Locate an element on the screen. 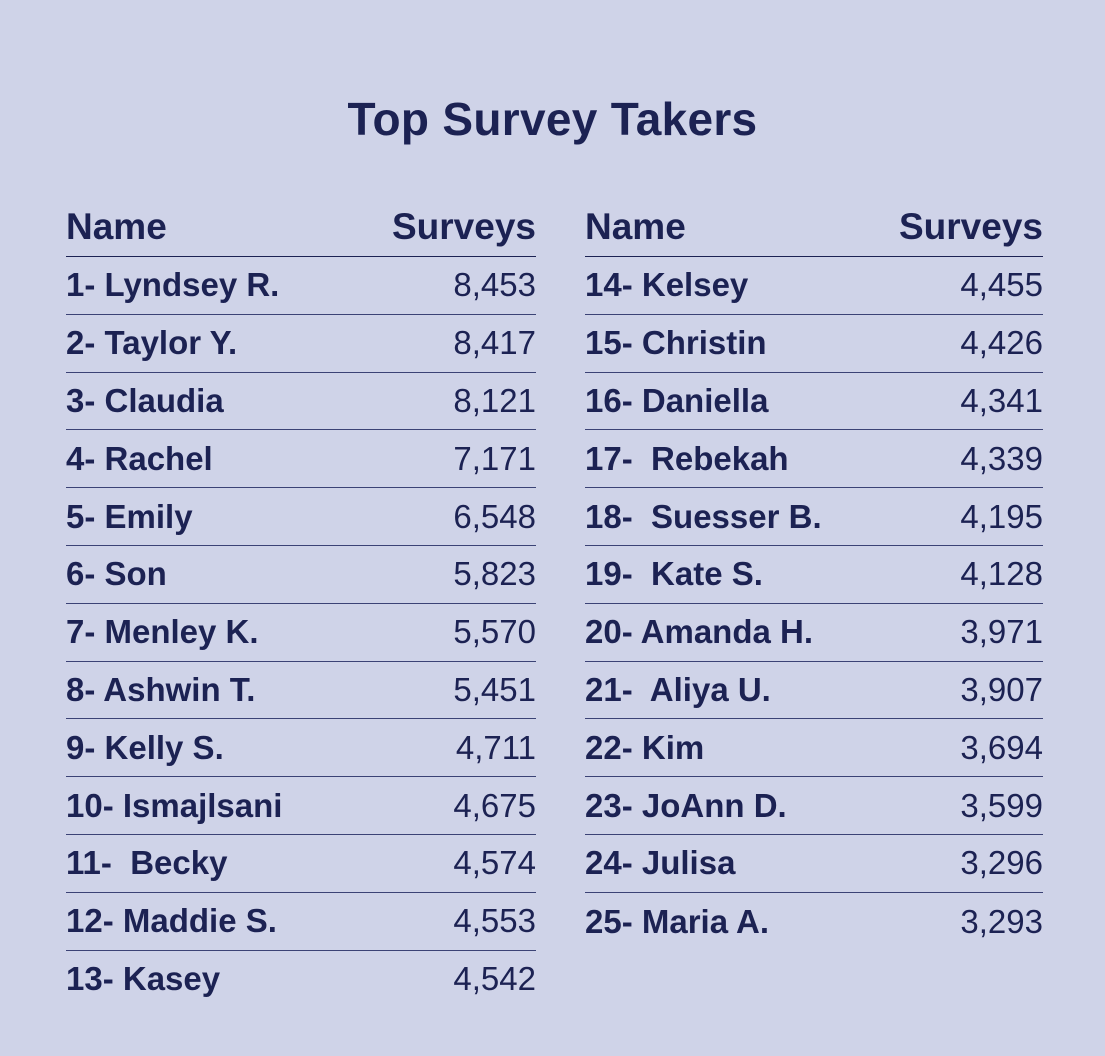 The image size is (1105, 1056). survey-count: 3,599 is located at coordinates (1001, 805).